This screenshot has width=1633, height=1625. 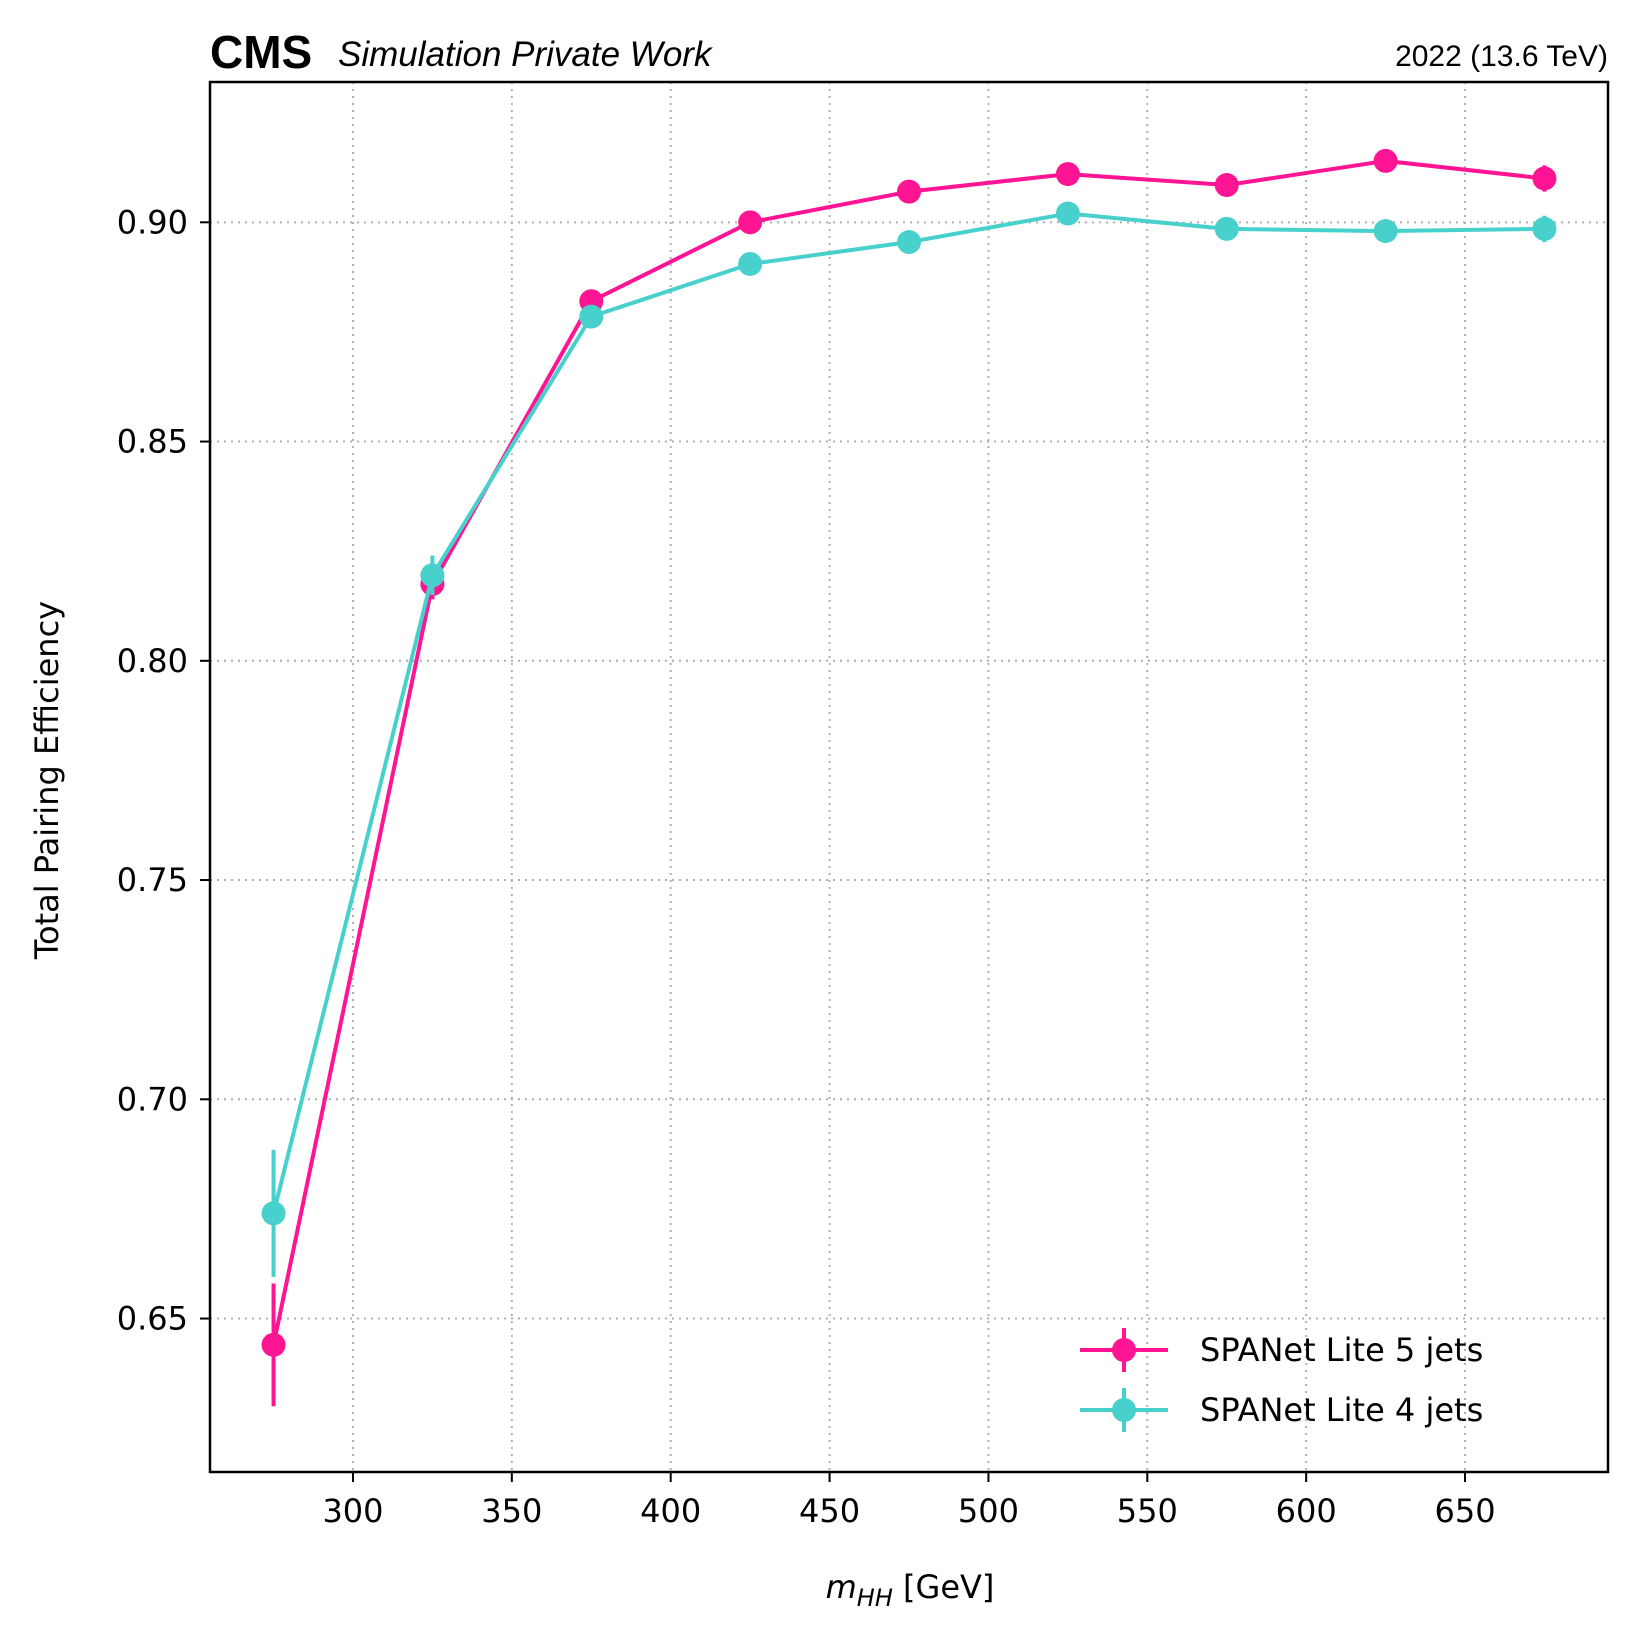 What do you see at coordinates (841, 1587) in the screenshot?
I see `x-axis-label-var: m` at bounding box center [841, 1587].